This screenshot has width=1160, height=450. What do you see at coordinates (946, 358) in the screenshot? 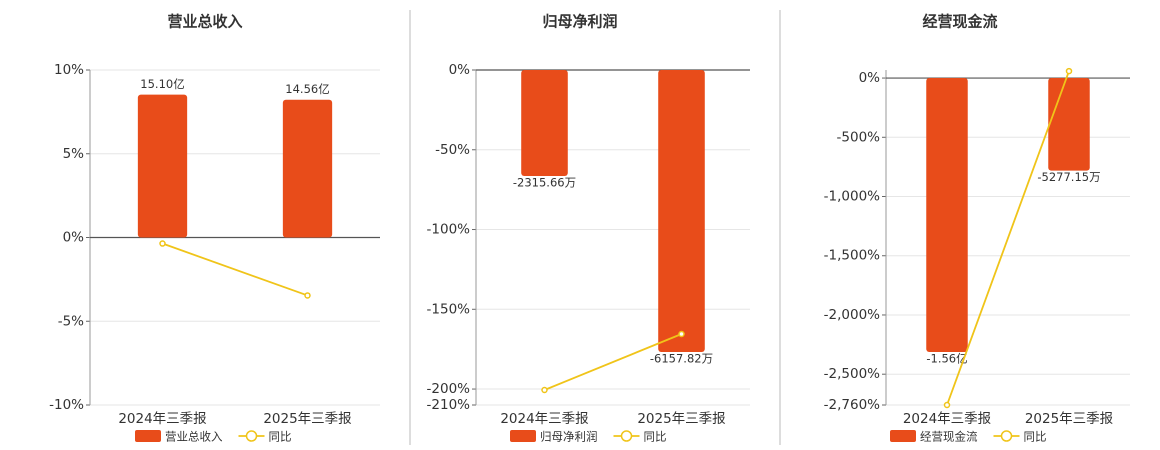
I see `data-label: -1.56亿` at bounding box center [946, 358].